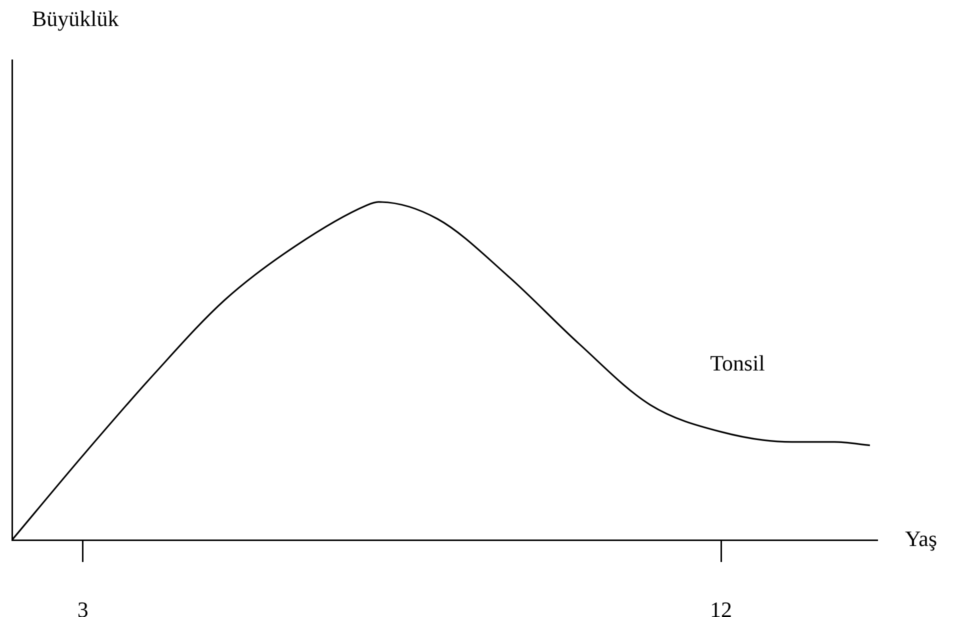 The height and width of the screenshot is (617, 979). Describe the element at coordinates (921, 538) in the screenshot. I see `x-axis-title: Yaş` at that location.